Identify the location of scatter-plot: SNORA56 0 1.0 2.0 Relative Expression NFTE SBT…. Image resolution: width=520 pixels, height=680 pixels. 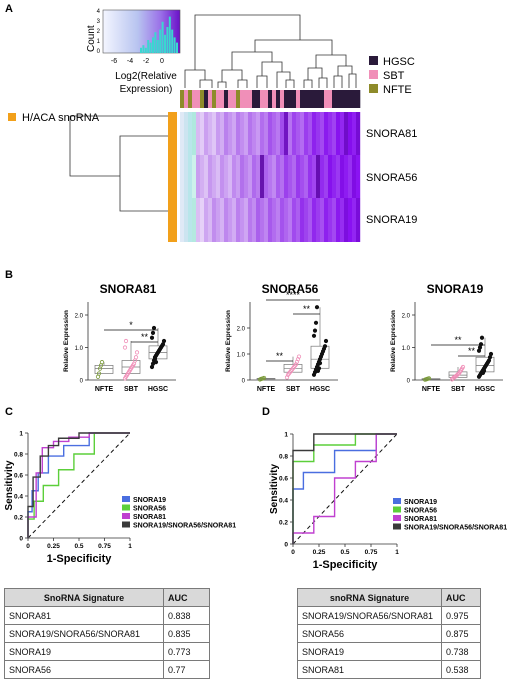
(281, 337).